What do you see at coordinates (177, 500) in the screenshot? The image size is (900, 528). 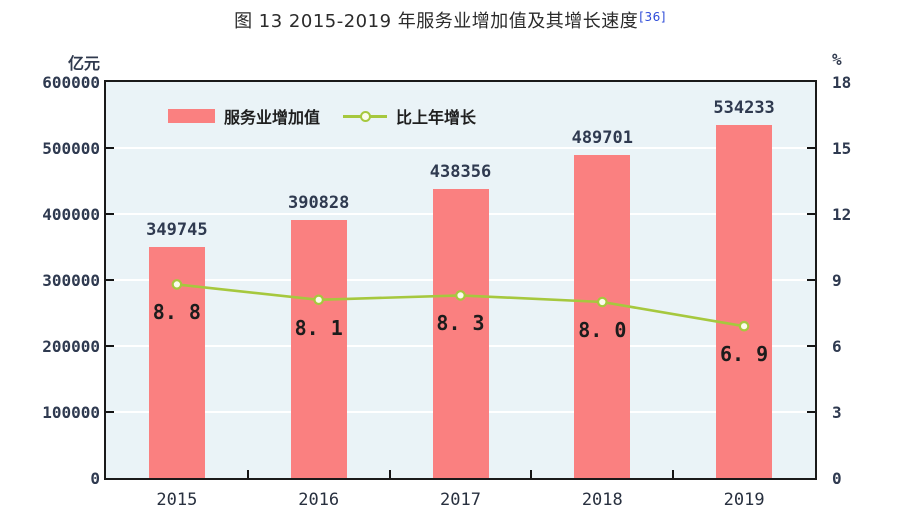 I see `x-label-2015: 2015` at bounding box center [177, 500].